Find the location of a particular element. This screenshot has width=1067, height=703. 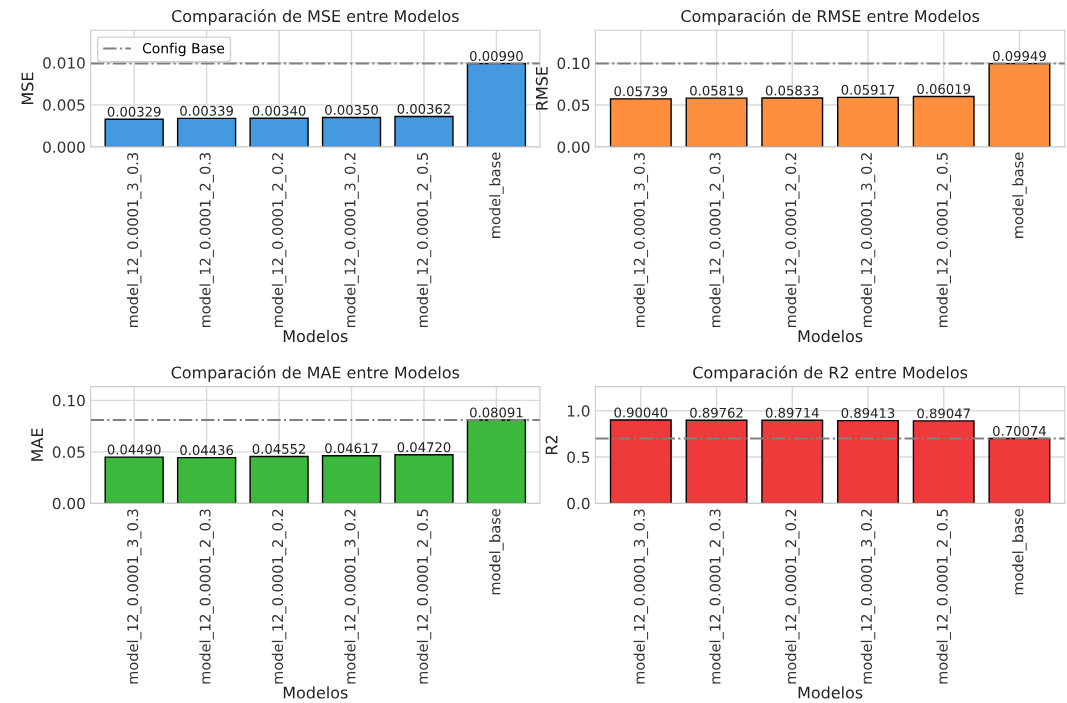

data-label: 0.70074 is located at coordinates (1019, 430).